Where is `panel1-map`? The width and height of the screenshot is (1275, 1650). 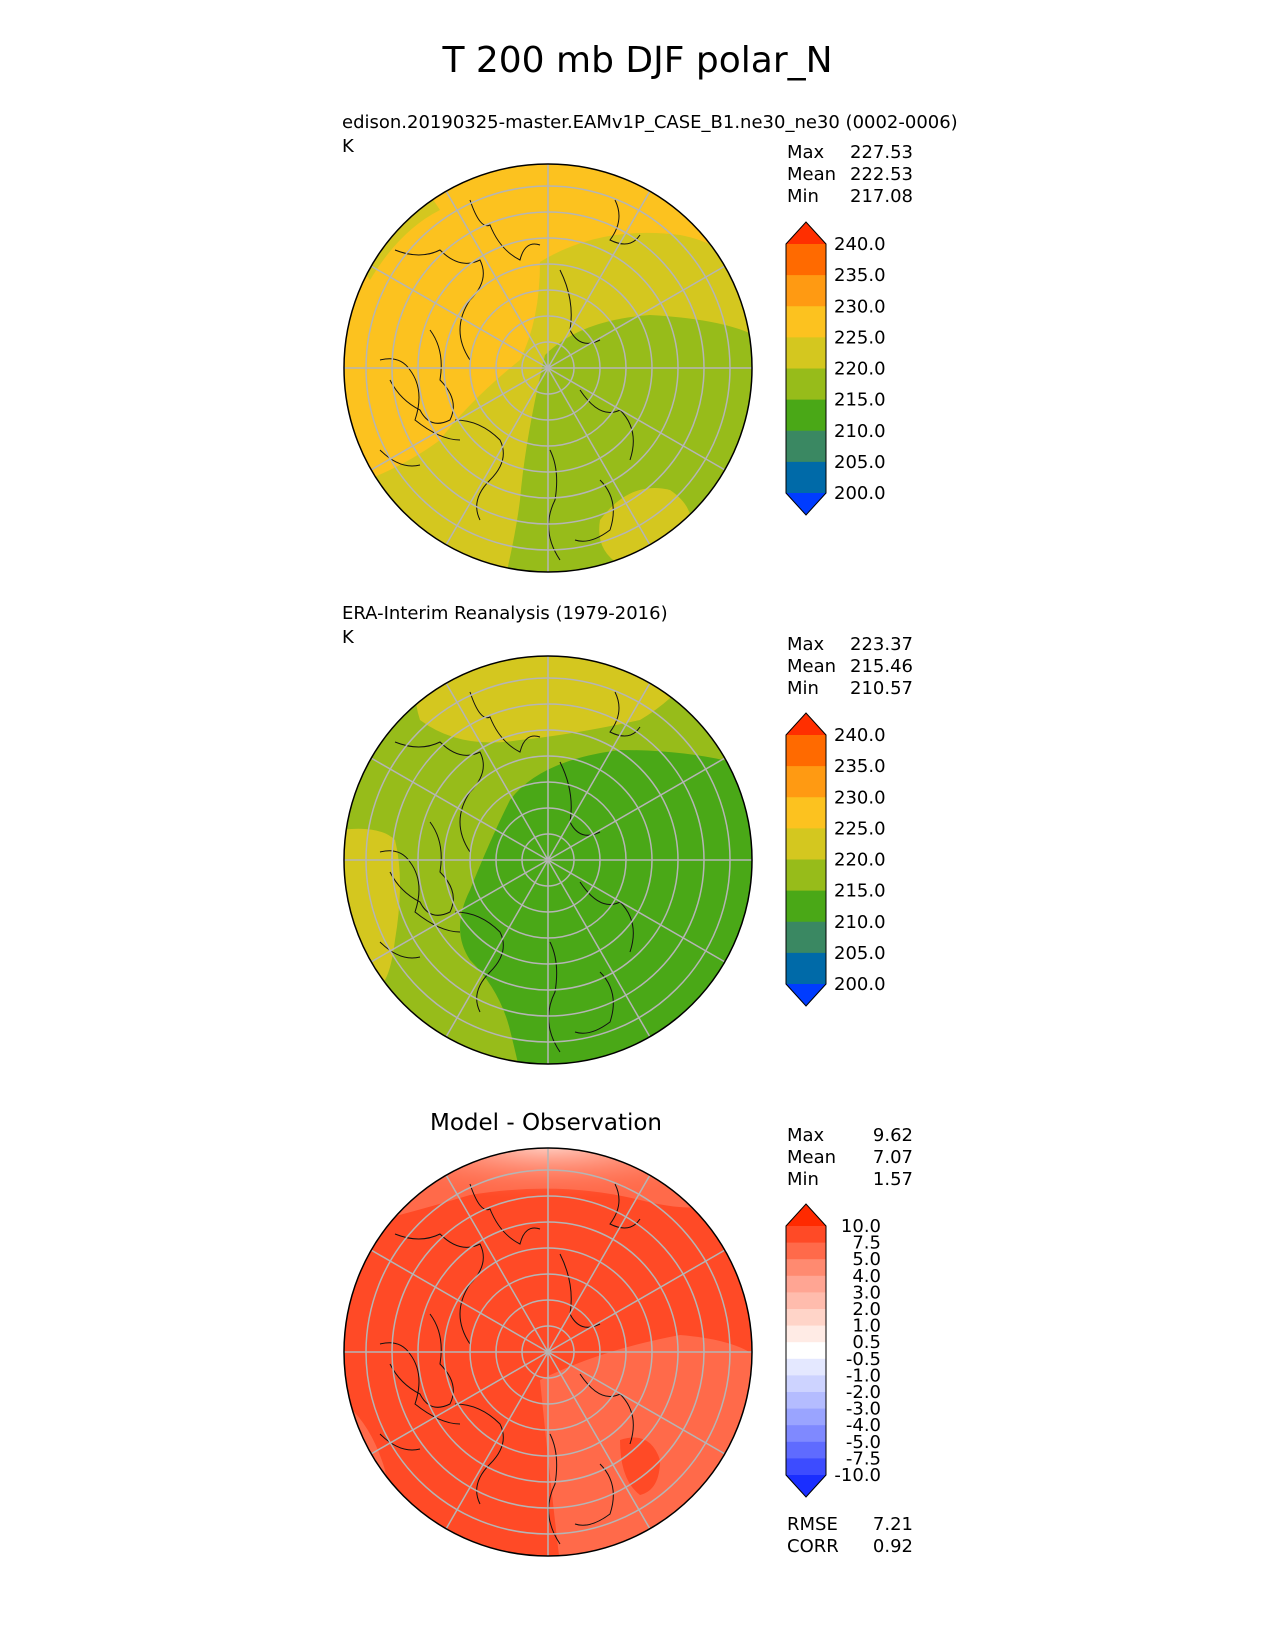 panel1-map is located at coordinates (548, 368).